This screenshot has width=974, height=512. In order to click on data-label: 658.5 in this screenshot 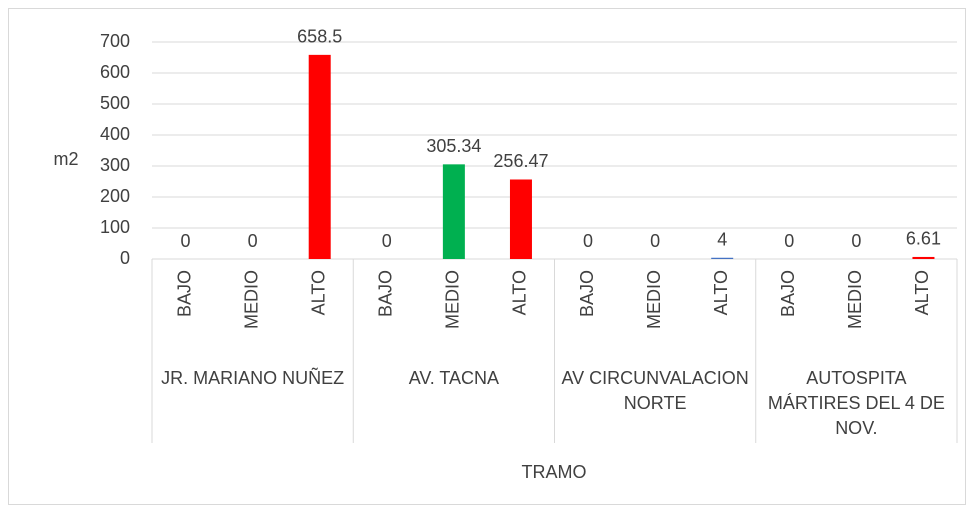, I will do `click(319, 37)`.